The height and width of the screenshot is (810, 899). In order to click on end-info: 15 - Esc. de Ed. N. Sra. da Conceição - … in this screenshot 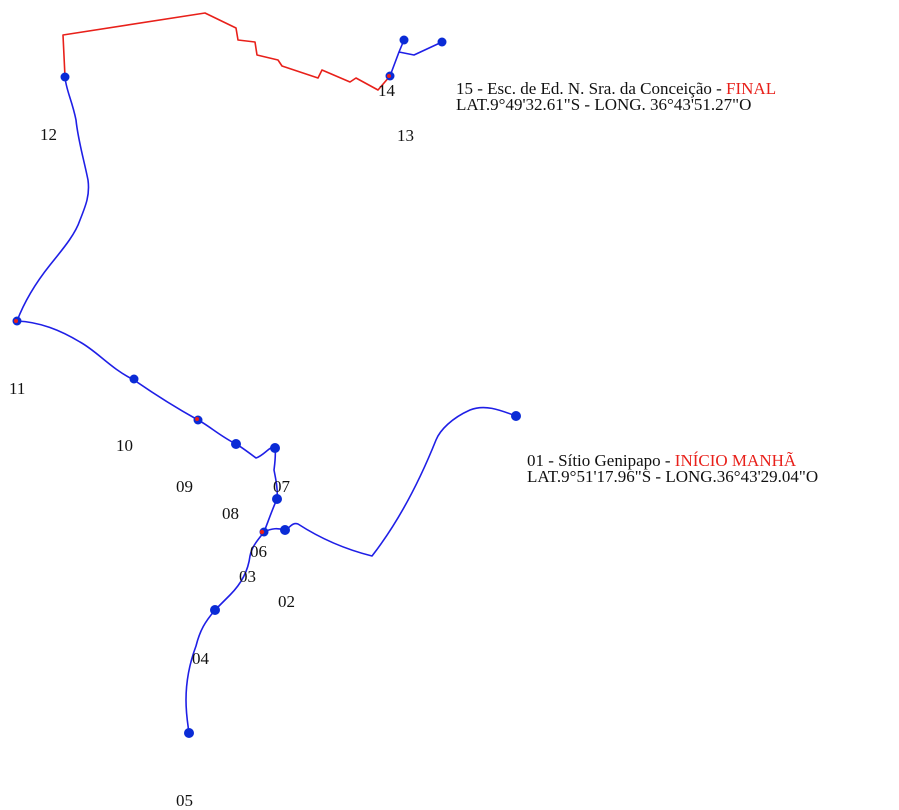, I will do `click(616, 96)`.